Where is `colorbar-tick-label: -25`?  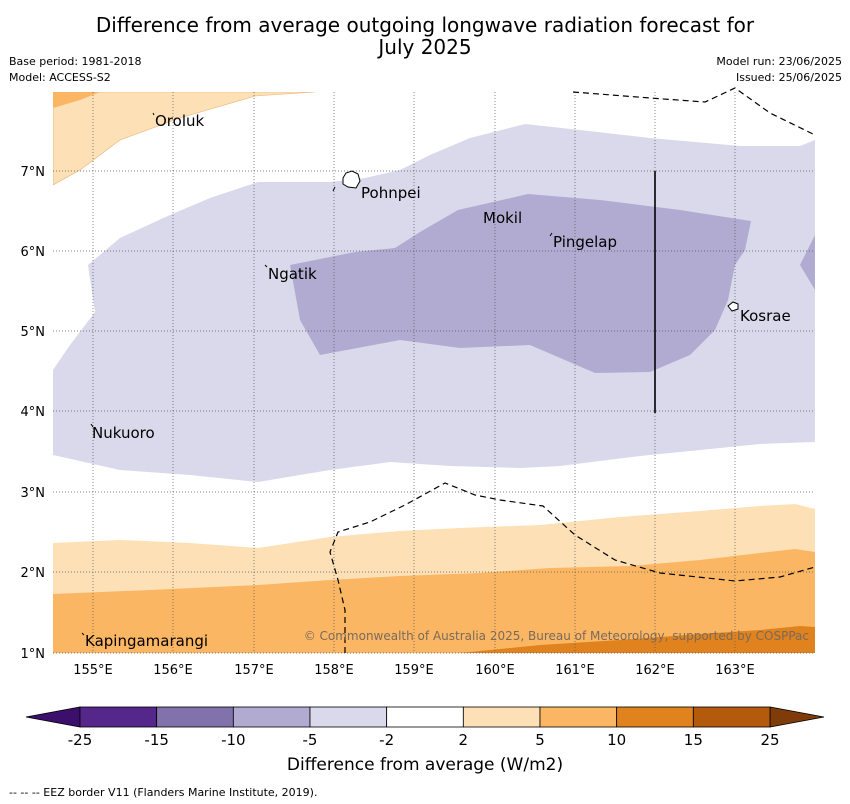
colorbar-tick-label: -25 is located at coordinates (80, 740).